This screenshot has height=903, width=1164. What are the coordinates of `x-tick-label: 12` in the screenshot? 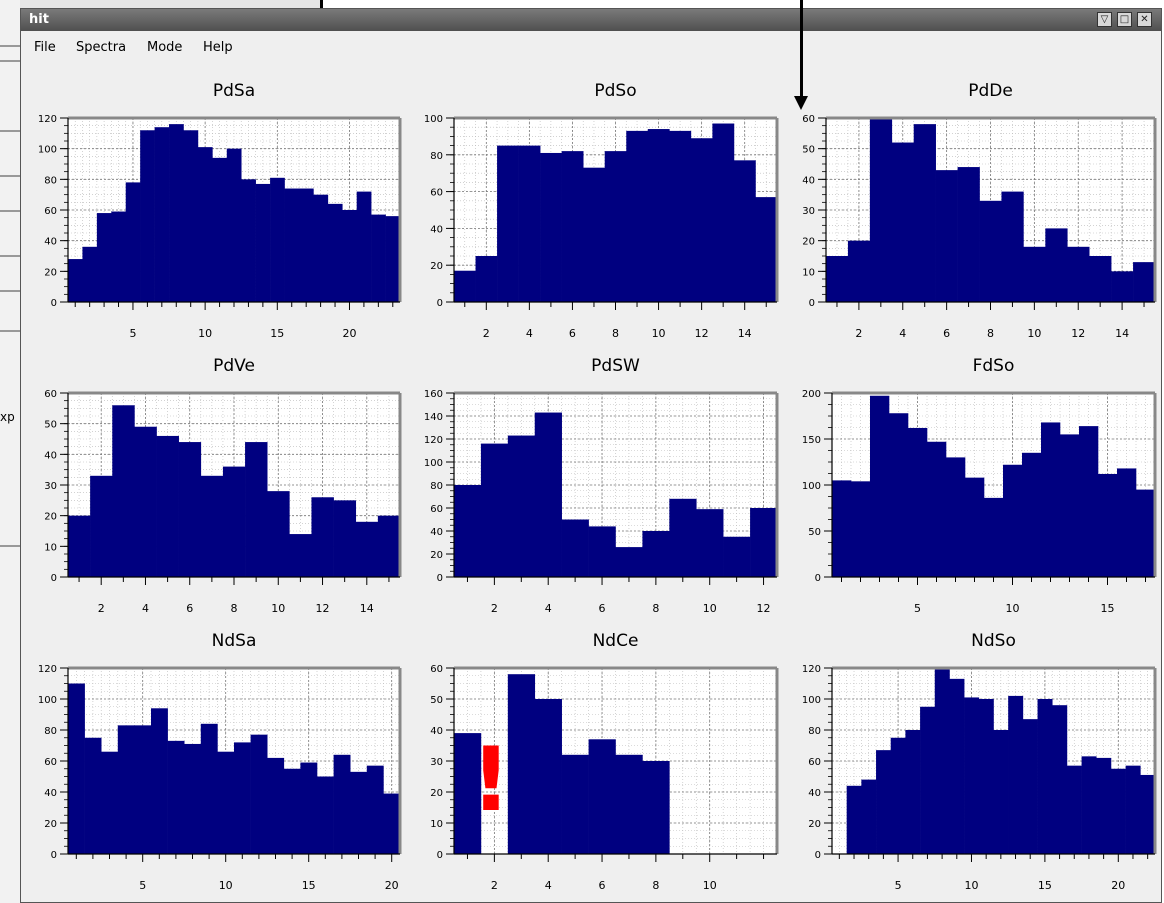 It's located at (764, 608).